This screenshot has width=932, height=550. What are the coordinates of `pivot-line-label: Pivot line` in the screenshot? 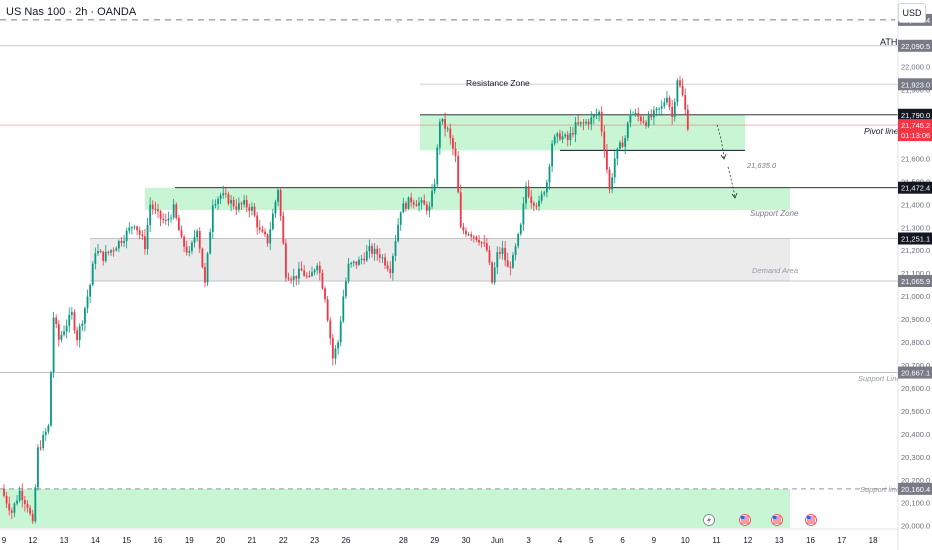 It's located at (881, 131).